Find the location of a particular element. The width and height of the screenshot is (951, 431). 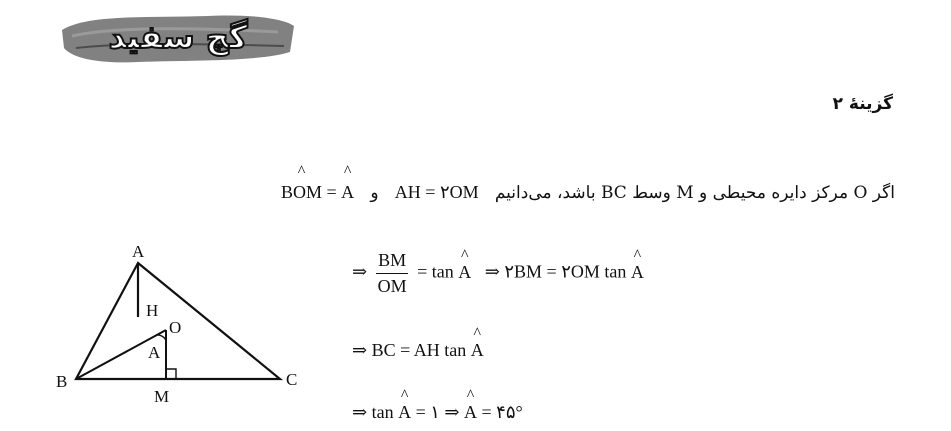

brush-stroke is located at coordinates (178, 39).